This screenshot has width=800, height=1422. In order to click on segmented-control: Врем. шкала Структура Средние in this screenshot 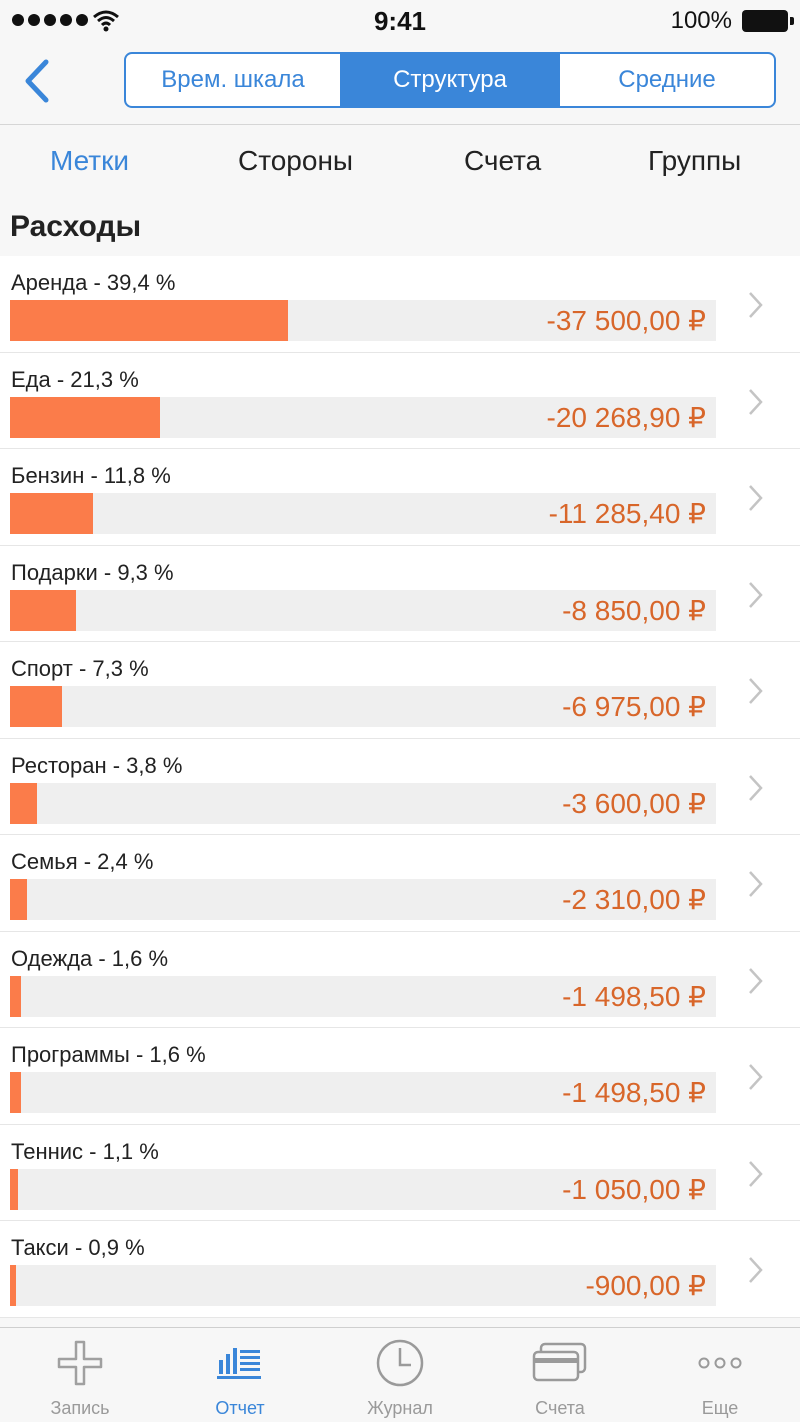, I will do `click(450, 80)`.